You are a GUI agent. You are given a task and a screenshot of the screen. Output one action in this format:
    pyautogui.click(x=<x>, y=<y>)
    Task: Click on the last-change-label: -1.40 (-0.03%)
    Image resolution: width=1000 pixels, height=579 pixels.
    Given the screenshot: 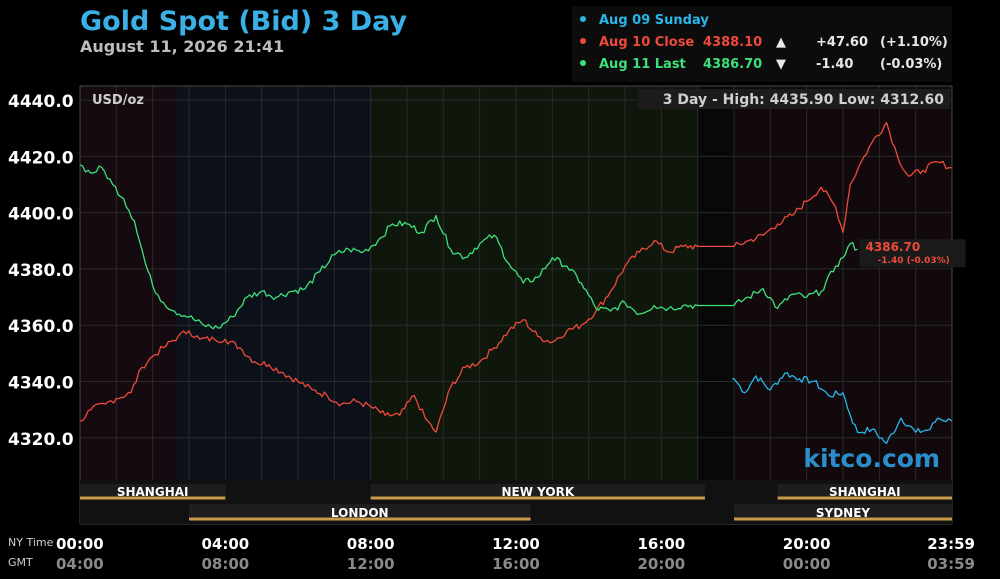 What is the action you would take?
    pyautogui.click(x=914, y=261)
    